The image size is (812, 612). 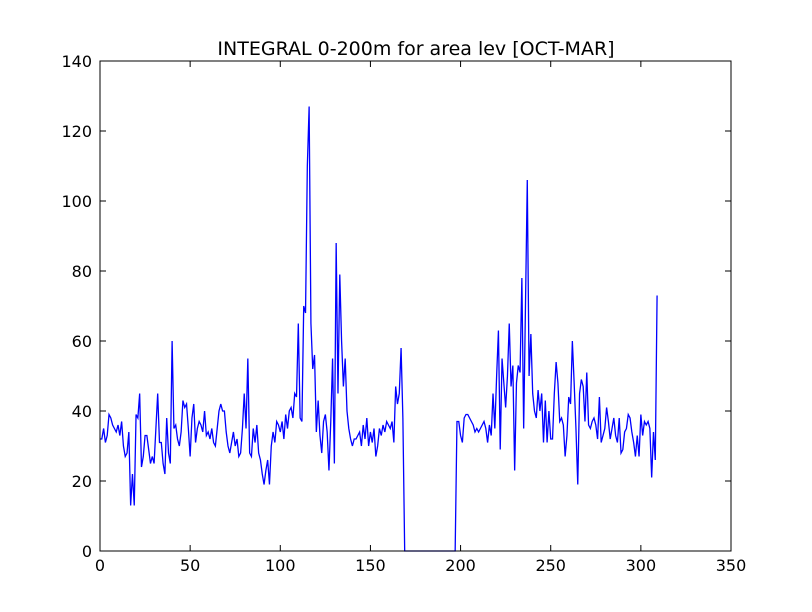 What do you see at coordinates (370, 565) in the screenshot?
I see `x-tick-label: 150` at bounding box center [370, 565].